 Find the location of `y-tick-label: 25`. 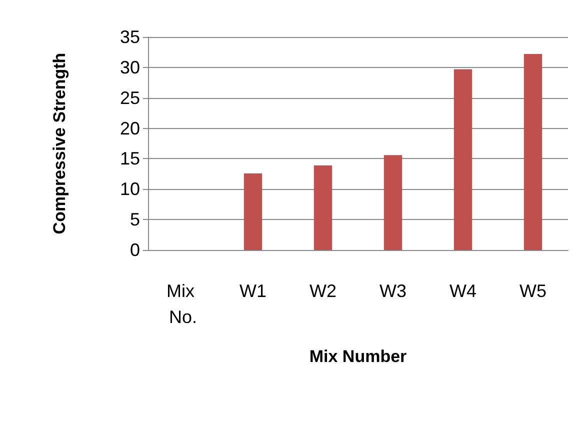

y-tick-label: 25 is located at coordinates (130, 98).